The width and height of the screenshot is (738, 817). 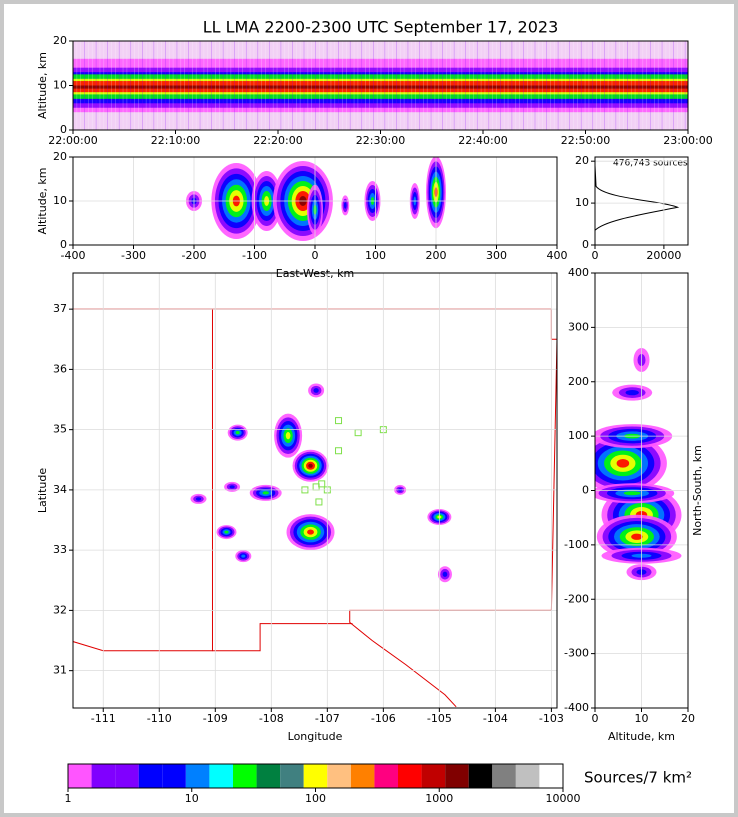 I want to click on colorbar-label: Sources/7 km², so click(x=638, y=778).